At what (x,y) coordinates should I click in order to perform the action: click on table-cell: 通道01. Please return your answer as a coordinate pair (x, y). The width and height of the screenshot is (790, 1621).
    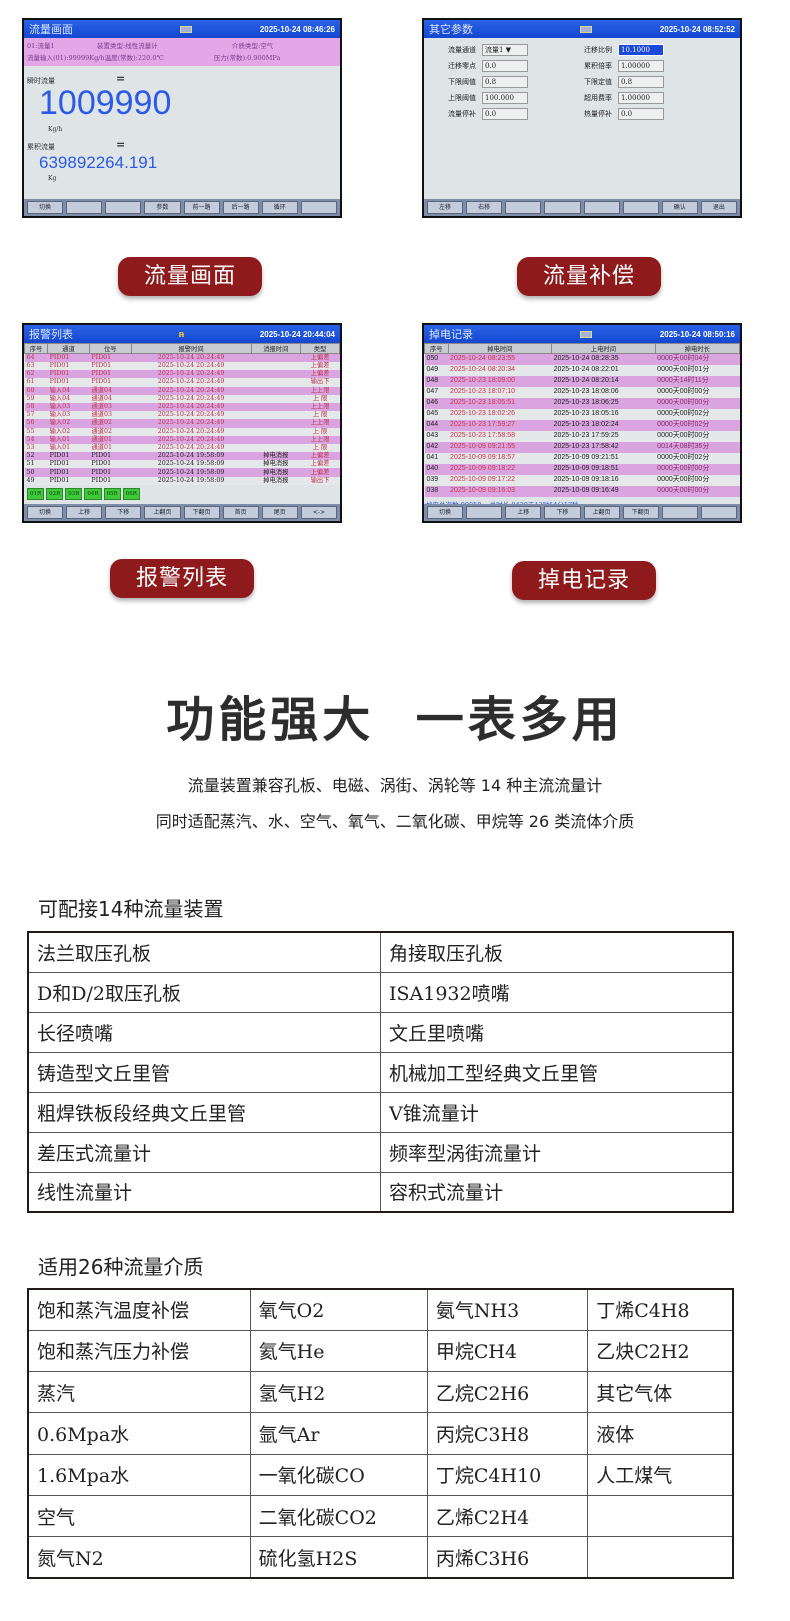
    Looking at the image, I should click on (110, 448).